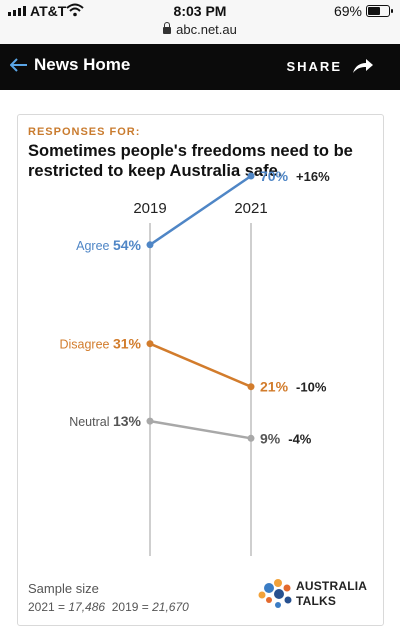  What do you see at coordinates (347, 11) in the screenshot?
I see `battery-percent: 69%` at bounding box center [347, 11].